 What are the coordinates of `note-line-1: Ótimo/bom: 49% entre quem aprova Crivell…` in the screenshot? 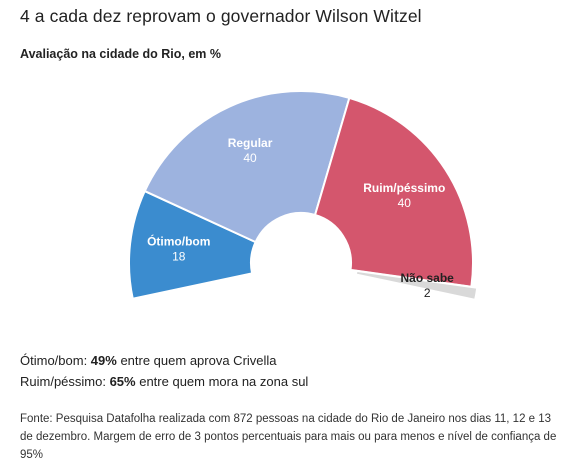 It's located at (148, 360).